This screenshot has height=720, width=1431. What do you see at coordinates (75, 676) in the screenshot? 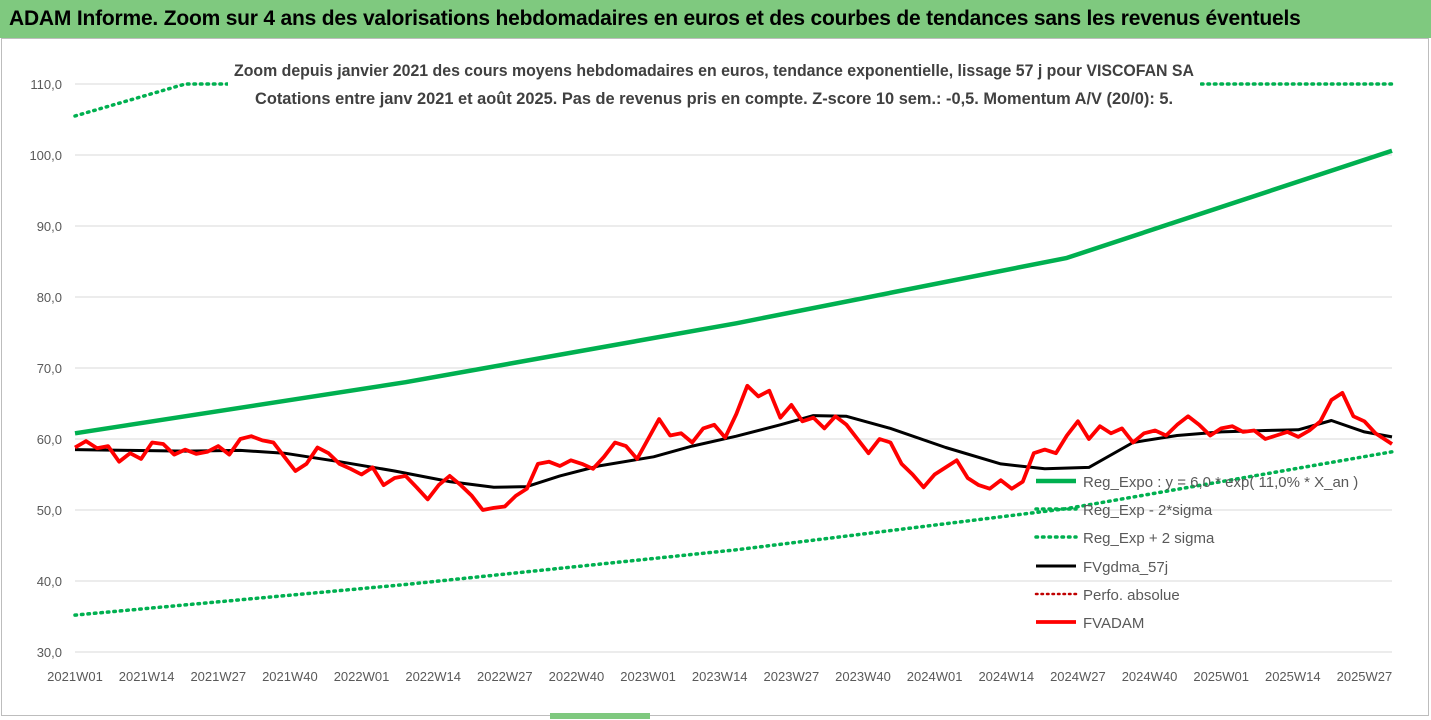
I see `x-tick-label: 2021W01` at bounding box center [75, 676].